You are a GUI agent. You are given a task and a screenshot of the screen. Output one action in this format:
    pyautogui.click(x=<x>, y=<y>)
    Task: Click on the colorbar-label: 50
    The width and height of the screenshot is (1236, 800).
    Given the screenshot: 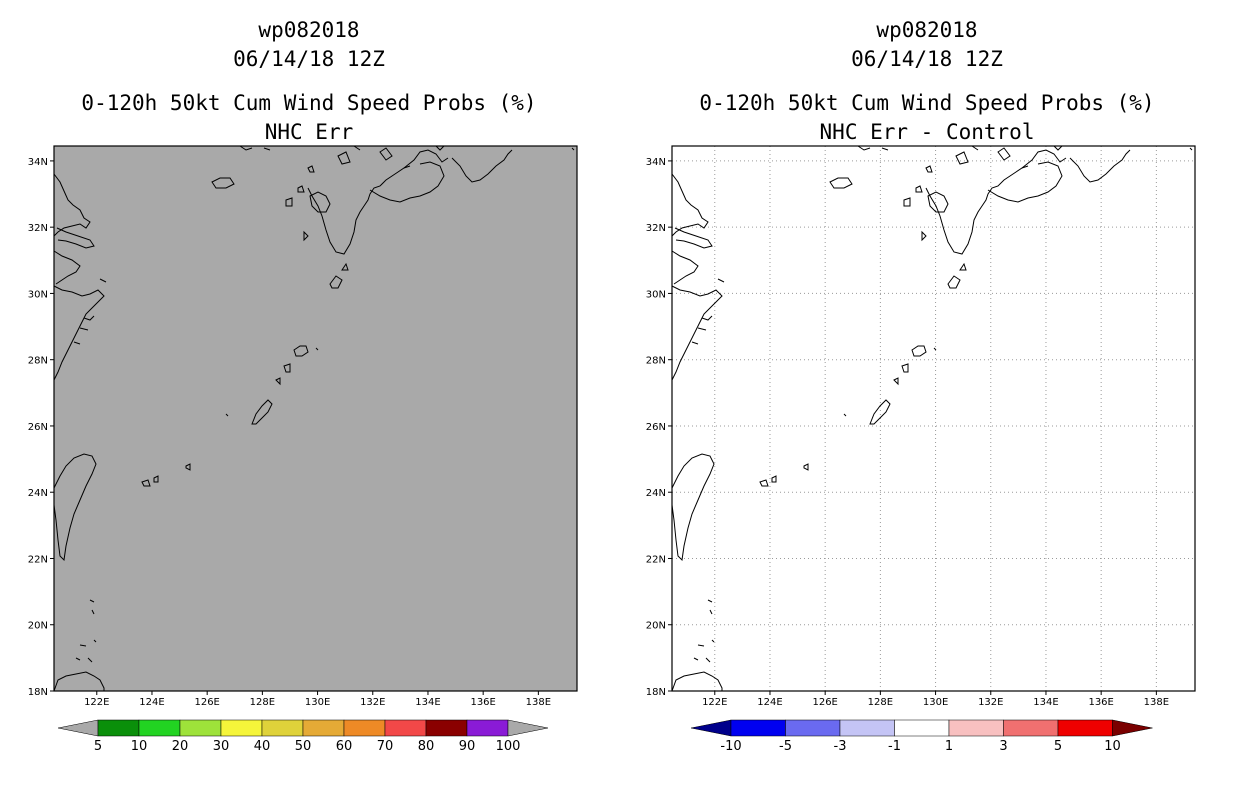 What is the action you would take?
    pyautogui.click(x=303, y=746)
    